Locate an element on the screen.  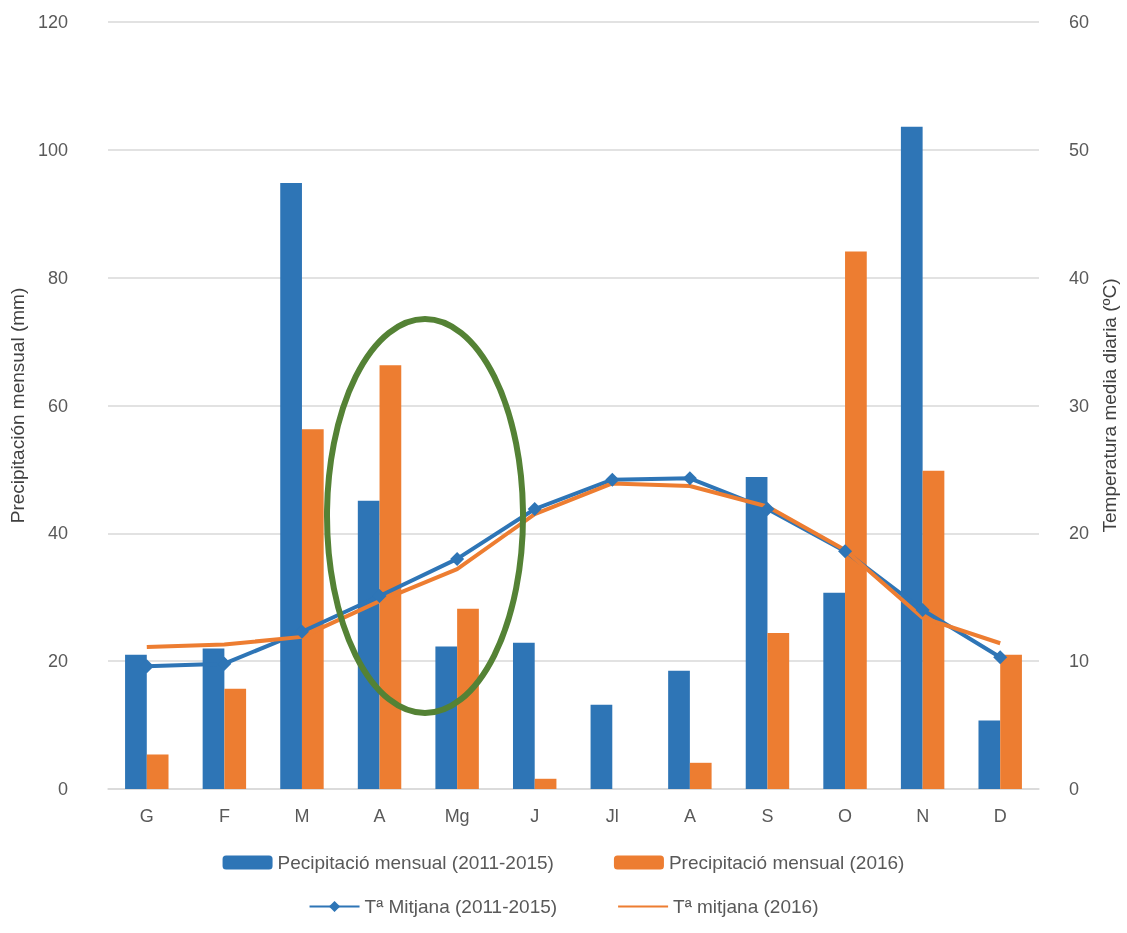
y2-tick-label: 20 is located at coordinates (1079, 533).